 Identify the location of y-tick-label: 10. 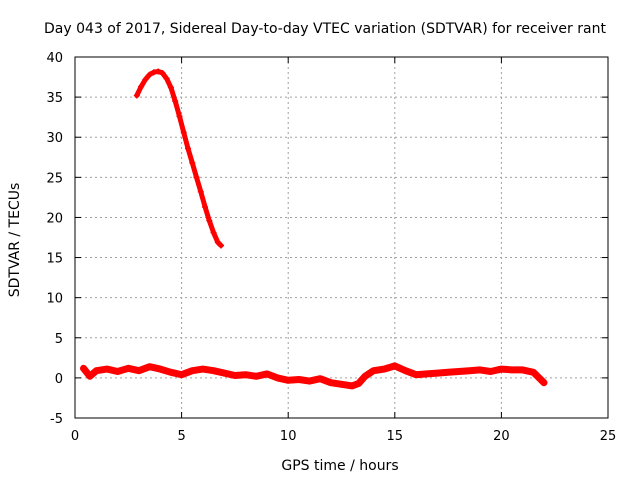
(54, 299).